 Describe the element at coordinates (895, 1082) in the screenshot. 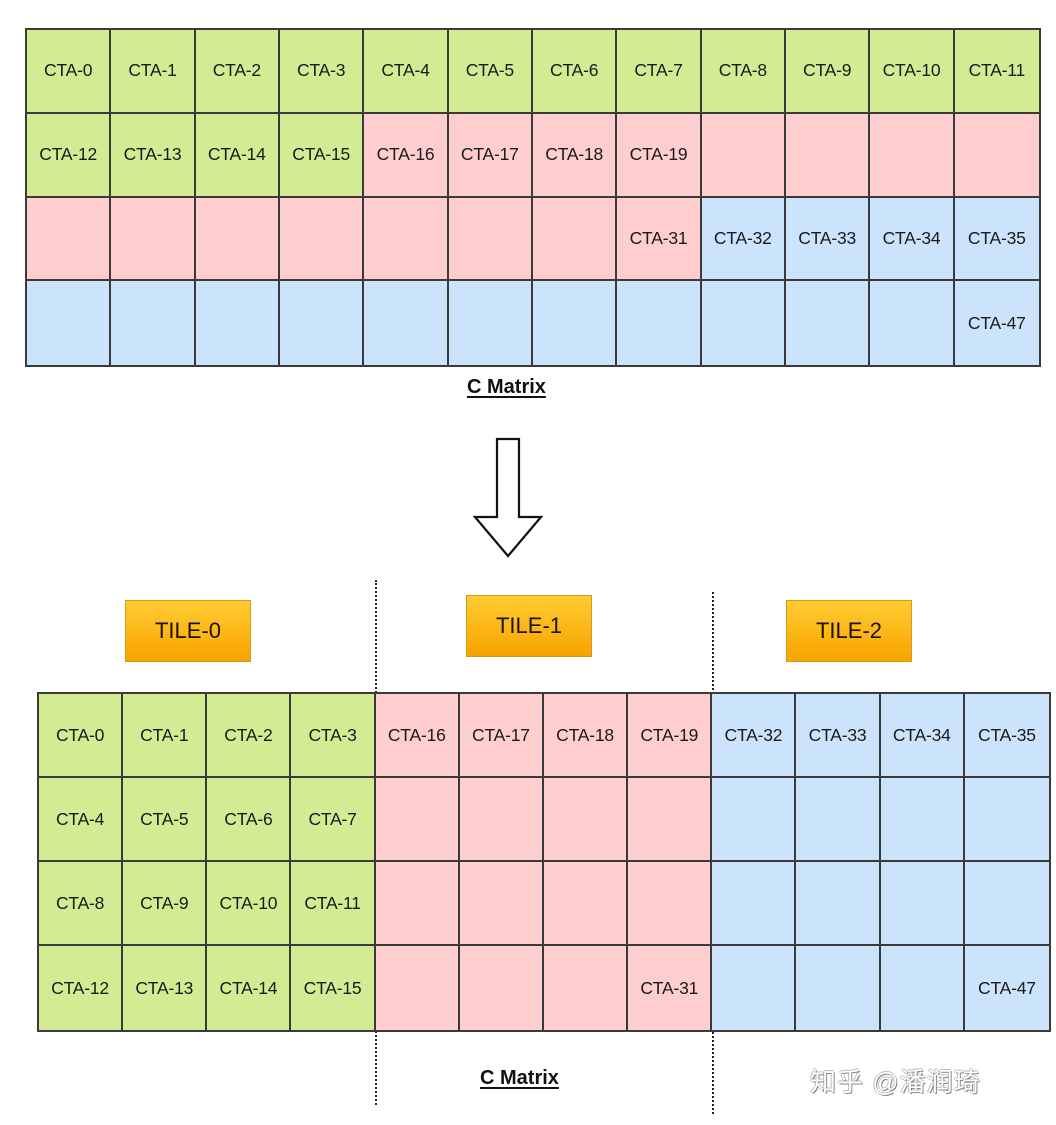

I see `watermark: 知乎 @潘润琦` at that location.